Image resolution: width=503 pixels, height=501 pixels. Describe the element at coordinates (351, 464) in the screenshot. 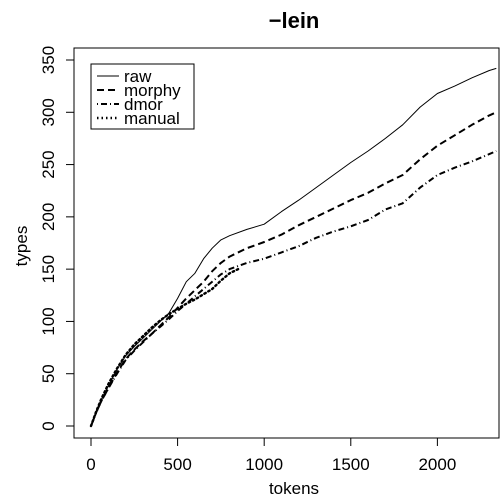

I see `x-tick-label: 1500` at that location.